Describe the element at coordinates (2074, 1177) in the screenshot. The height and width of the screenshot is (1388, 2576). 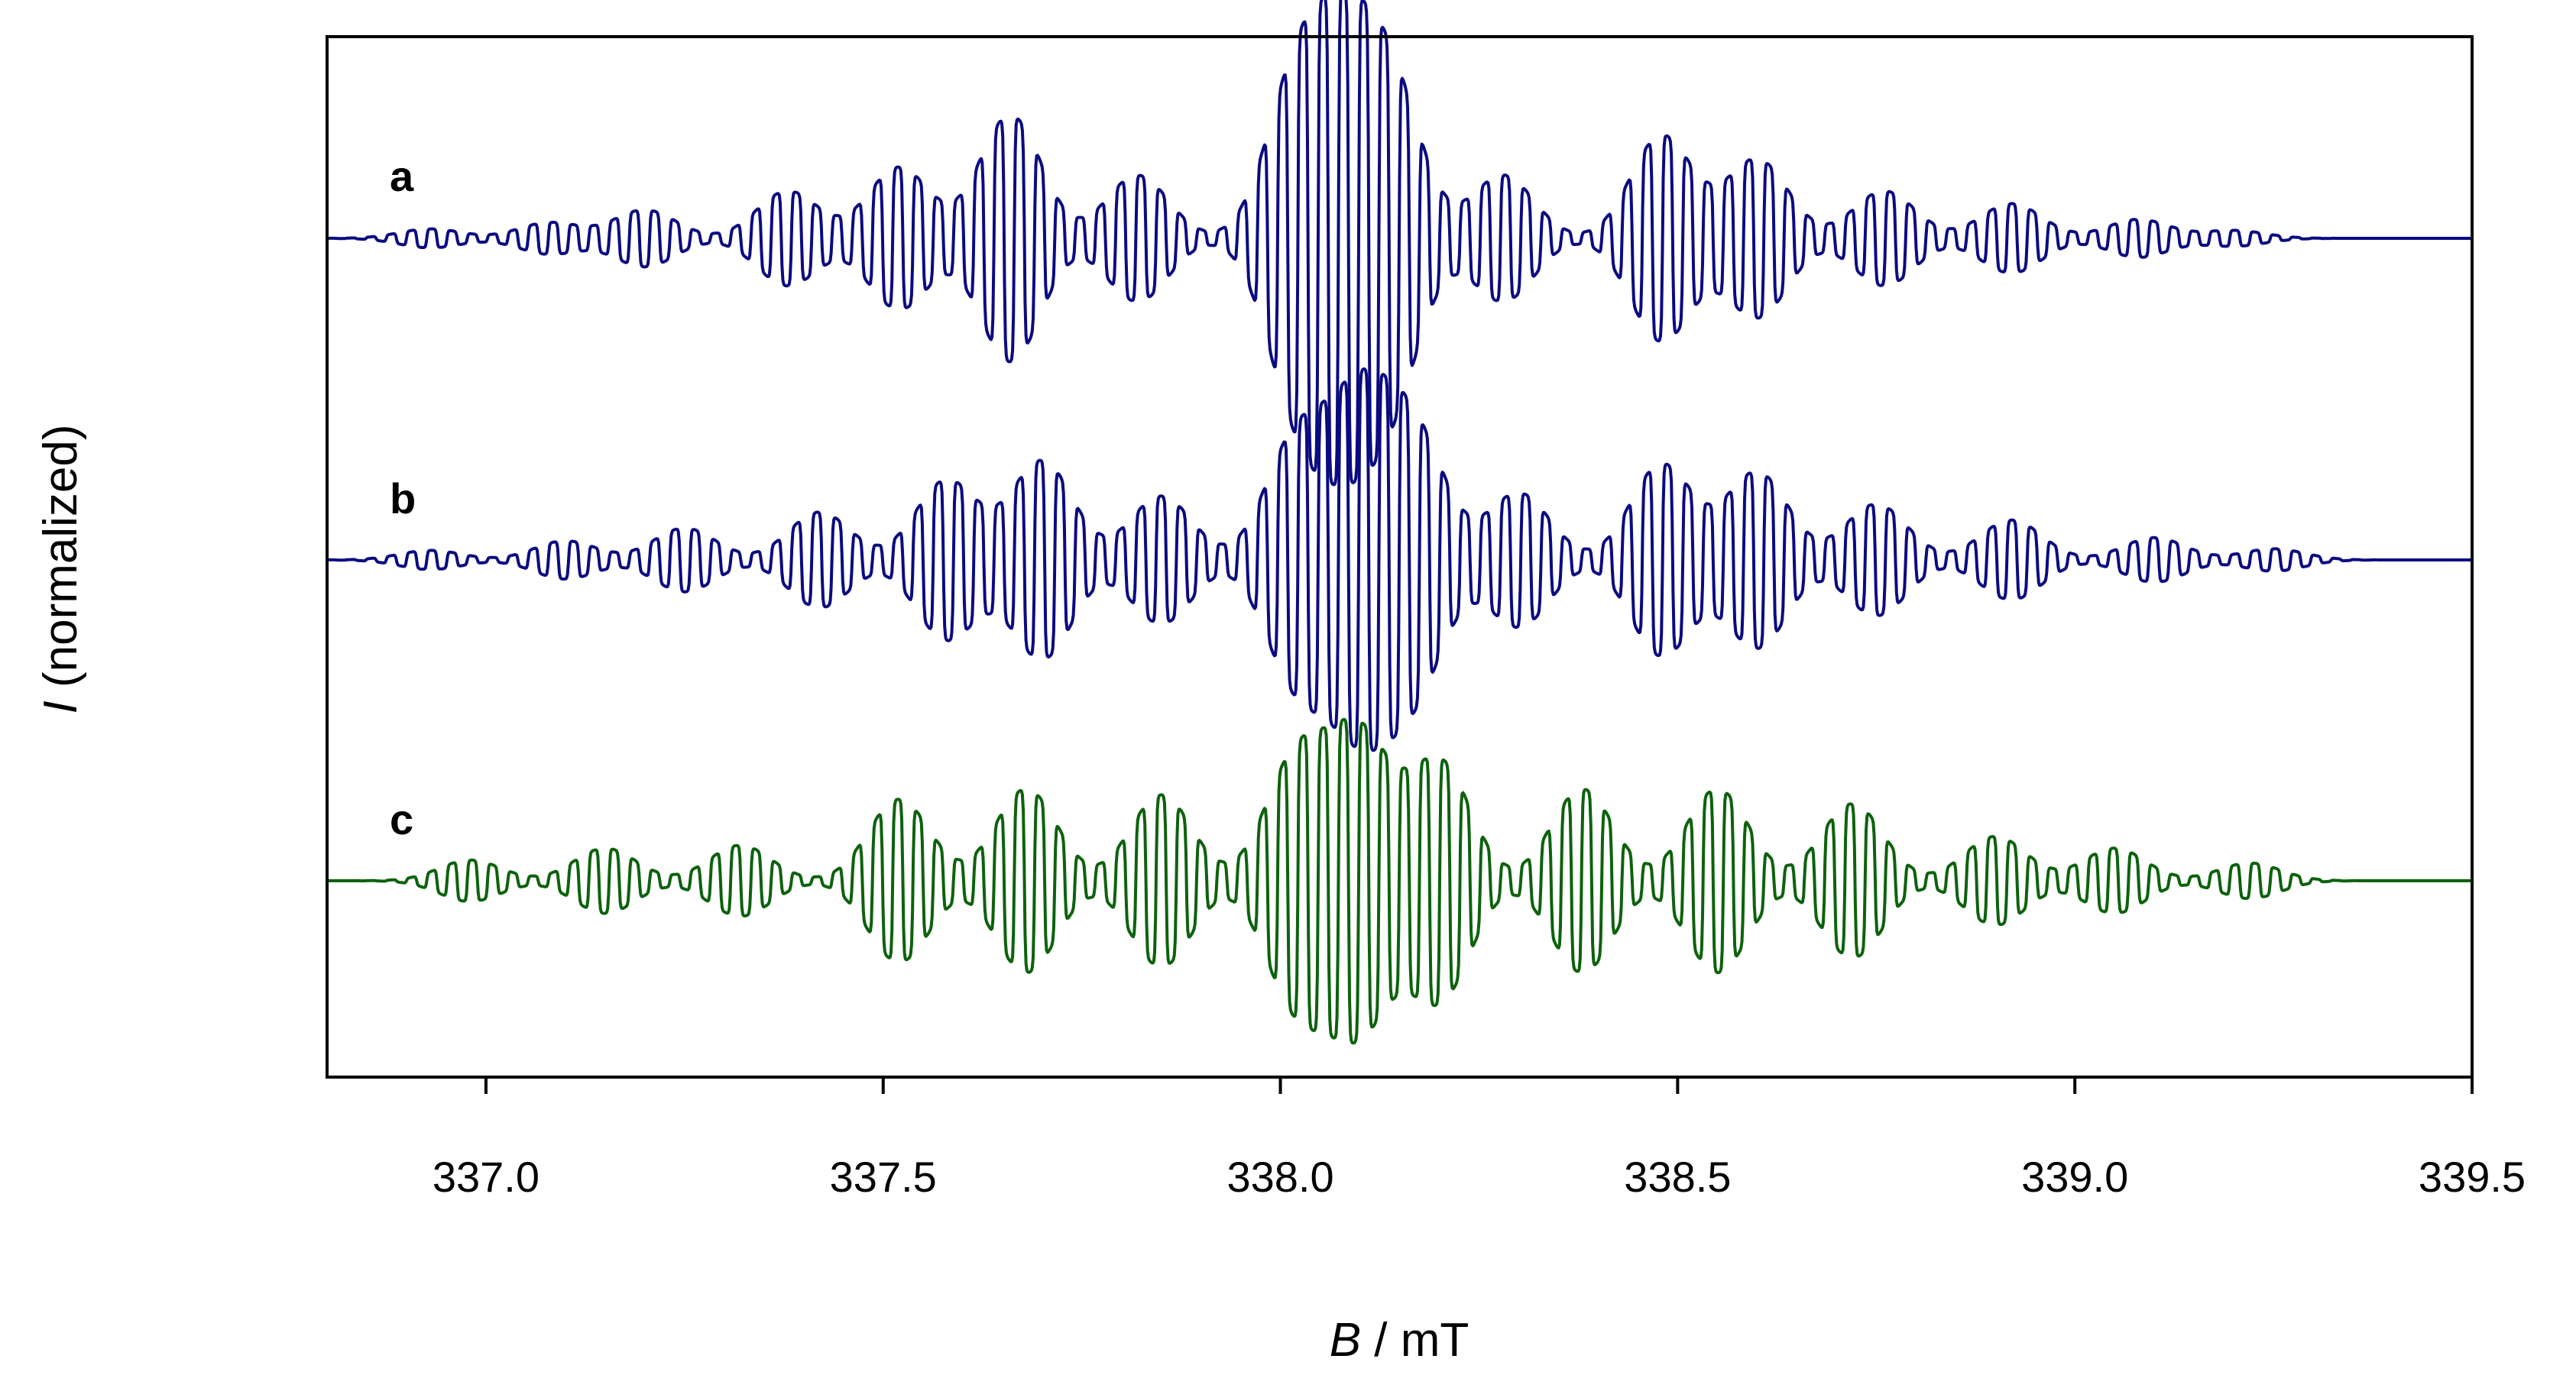
I see `x-tick-label: 339.0` at that location.